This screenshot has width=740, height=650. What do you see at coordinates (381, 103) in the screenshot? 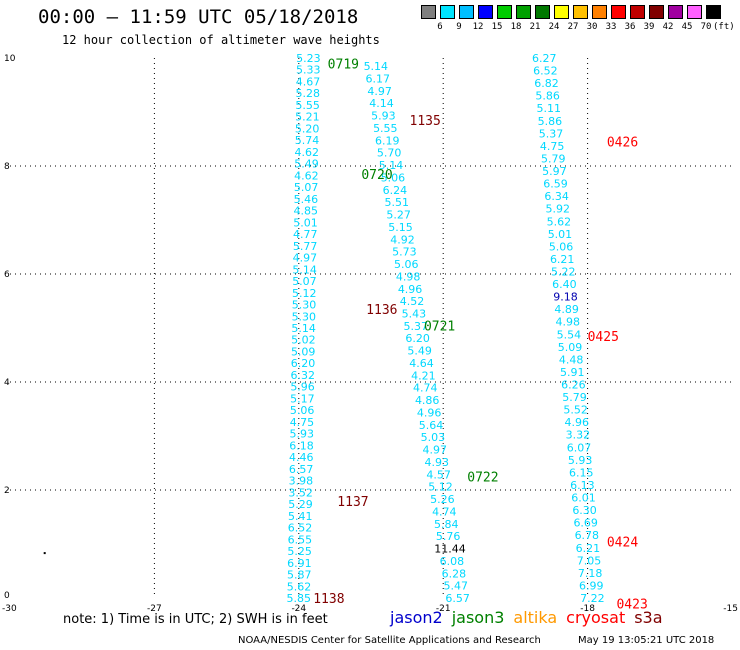
I see `wave-height-value: 4.14` at bounding box center [381, 103].